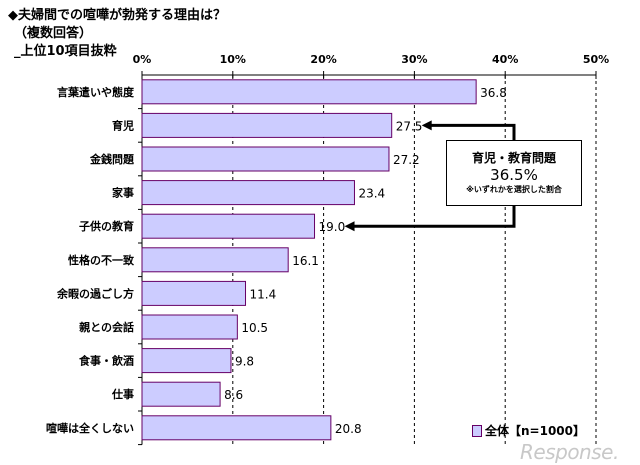  Describe the element at coordinates (53, 33) in the screenshot. I see `chart-subtitle-1: （複数回答）` at that location.